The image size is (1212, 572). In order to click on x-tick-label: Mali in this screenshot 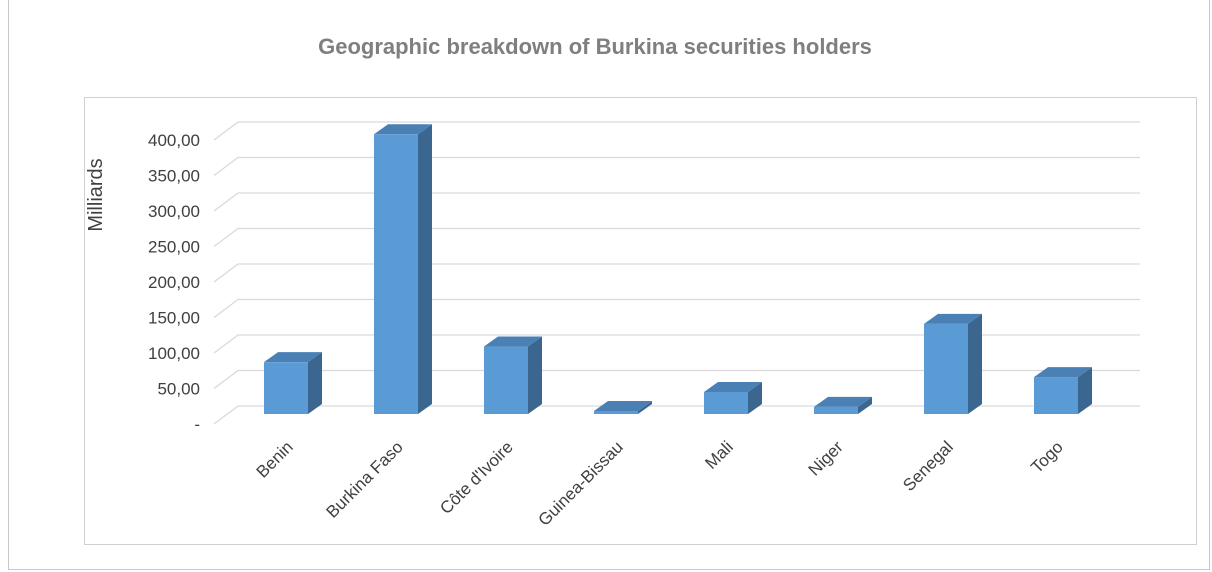, I will do `click(718, 454)`.